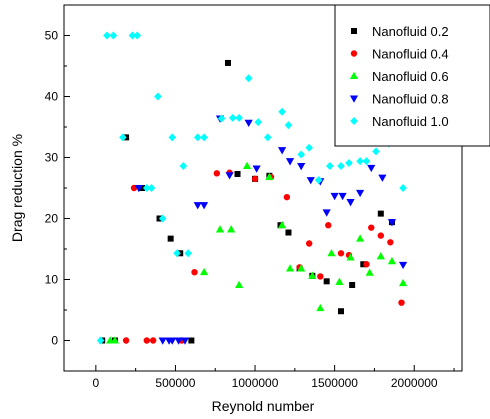 The image size is (490, 419). I want to click on x-tick-label: 500000, so click(175, 383).